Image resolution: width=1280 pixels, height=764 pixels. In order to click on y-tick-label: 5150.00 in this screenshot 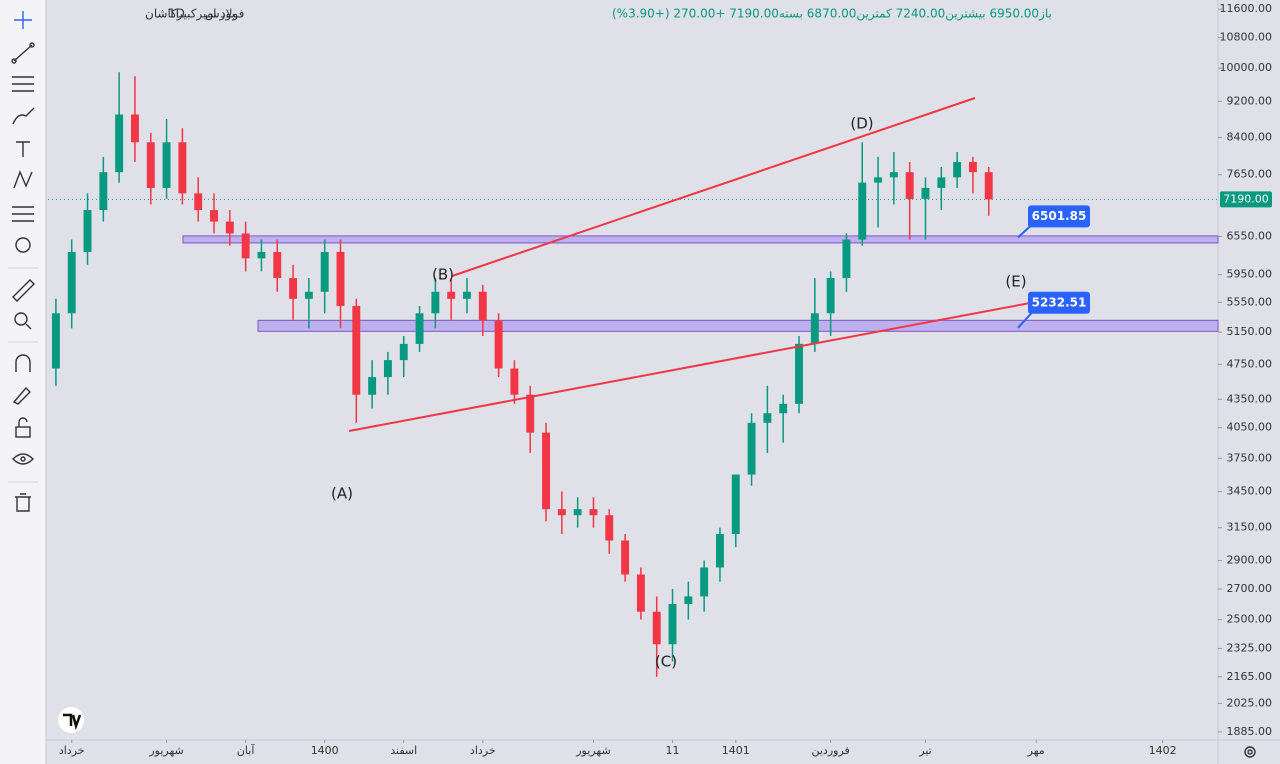, I will do `click(1250, 331)`.